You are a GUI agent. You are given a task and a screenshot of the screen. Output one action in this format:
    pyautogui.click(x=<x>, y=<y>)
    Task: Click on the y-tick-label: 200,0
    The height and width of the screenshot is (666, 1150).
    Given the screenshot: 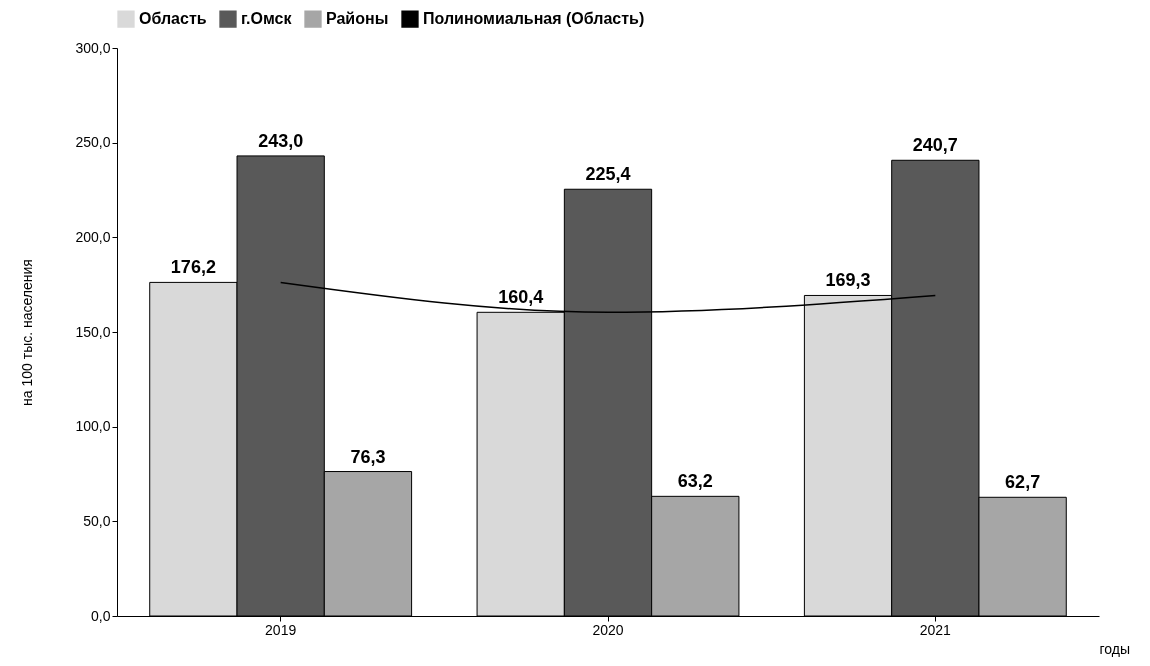 What is the action you would take?
    pyautogui.click(x=93, y=236)
    